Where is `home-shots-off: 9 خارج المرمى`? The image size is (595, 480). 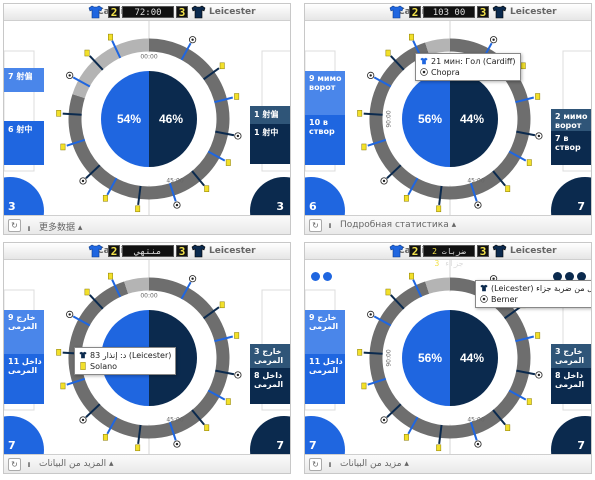 home-shots-off: 9 خارج المرمى is located at coordinates (325, 332).